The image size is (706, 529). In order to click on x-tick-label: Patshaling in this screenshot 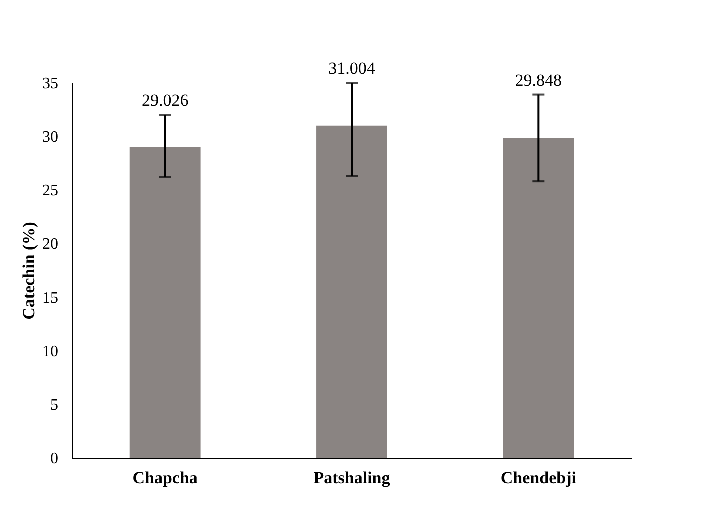, I will do `click(352, 478)`.